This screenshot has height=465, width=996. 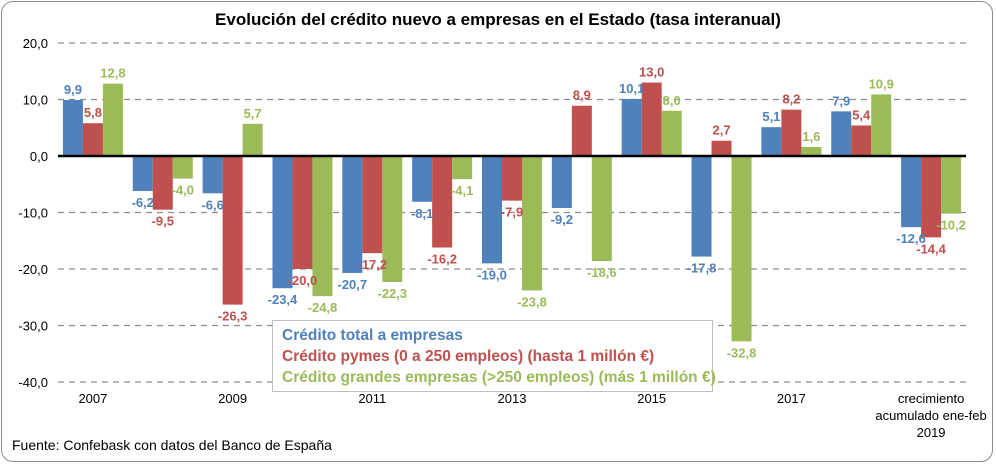 What do you see at coordinates (392, 293) in the screenshot?
I see `data-label: -22,3` at bounding box center [392, 293].